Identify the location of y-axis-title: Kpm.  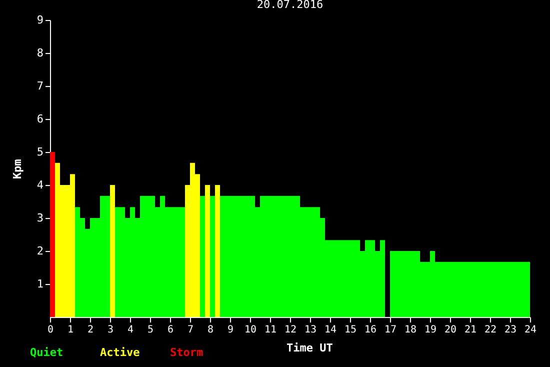
(17, 168).